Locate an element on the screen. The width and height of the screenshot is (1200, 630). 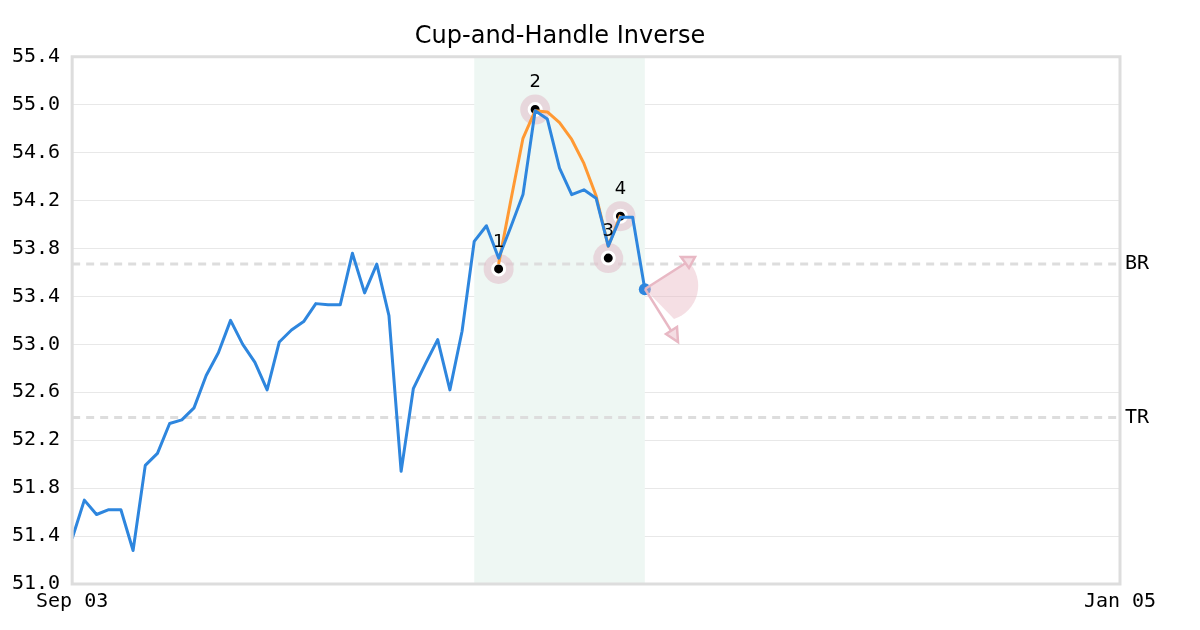
y-tick-label: 52.6 is located at coordinates (36, 390).